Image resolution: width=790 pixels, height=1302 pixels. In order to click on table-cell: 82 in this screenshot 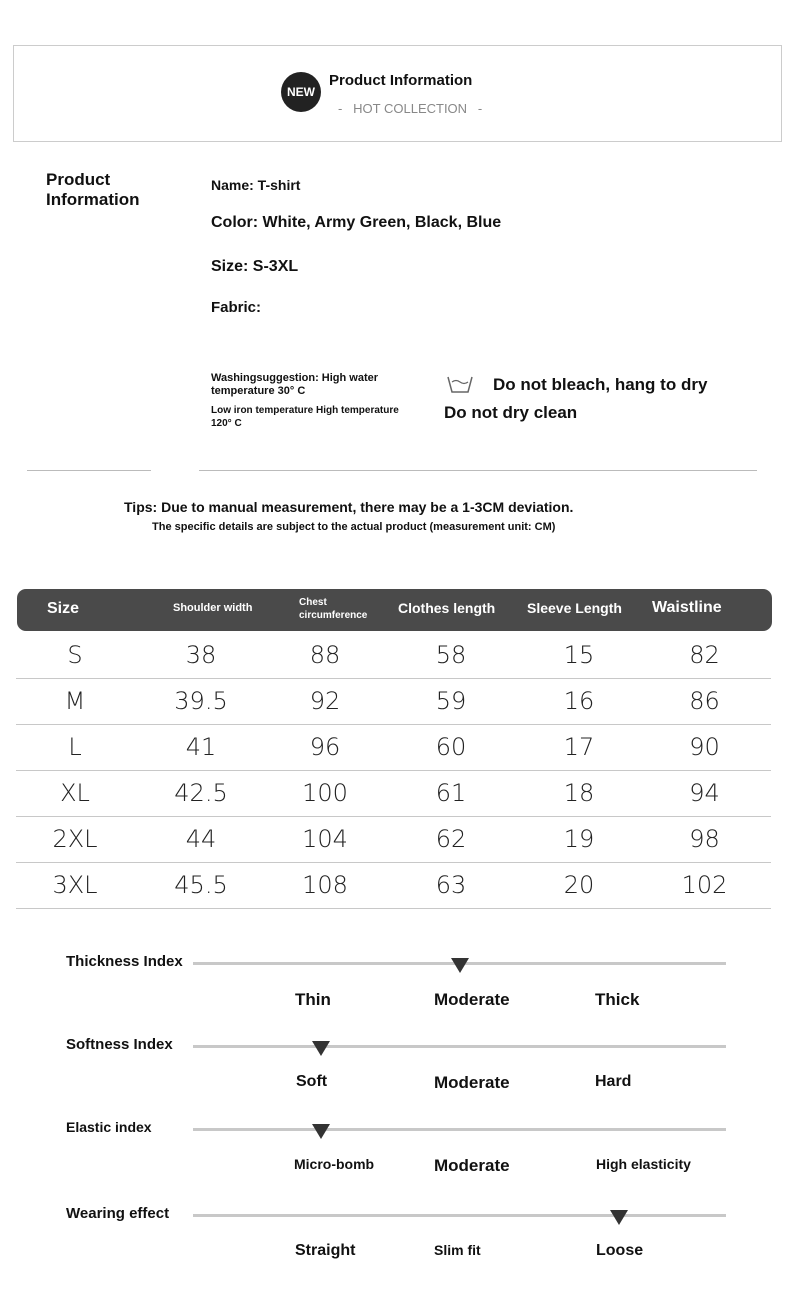, I will do `click(704, 655)`.